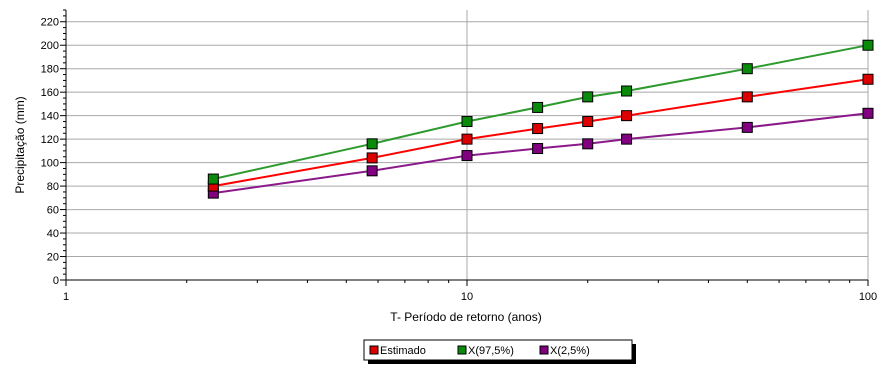 The height and width of the screenshot is (365, 882). I want to click on legend-marker-x975, so click(462, 350).